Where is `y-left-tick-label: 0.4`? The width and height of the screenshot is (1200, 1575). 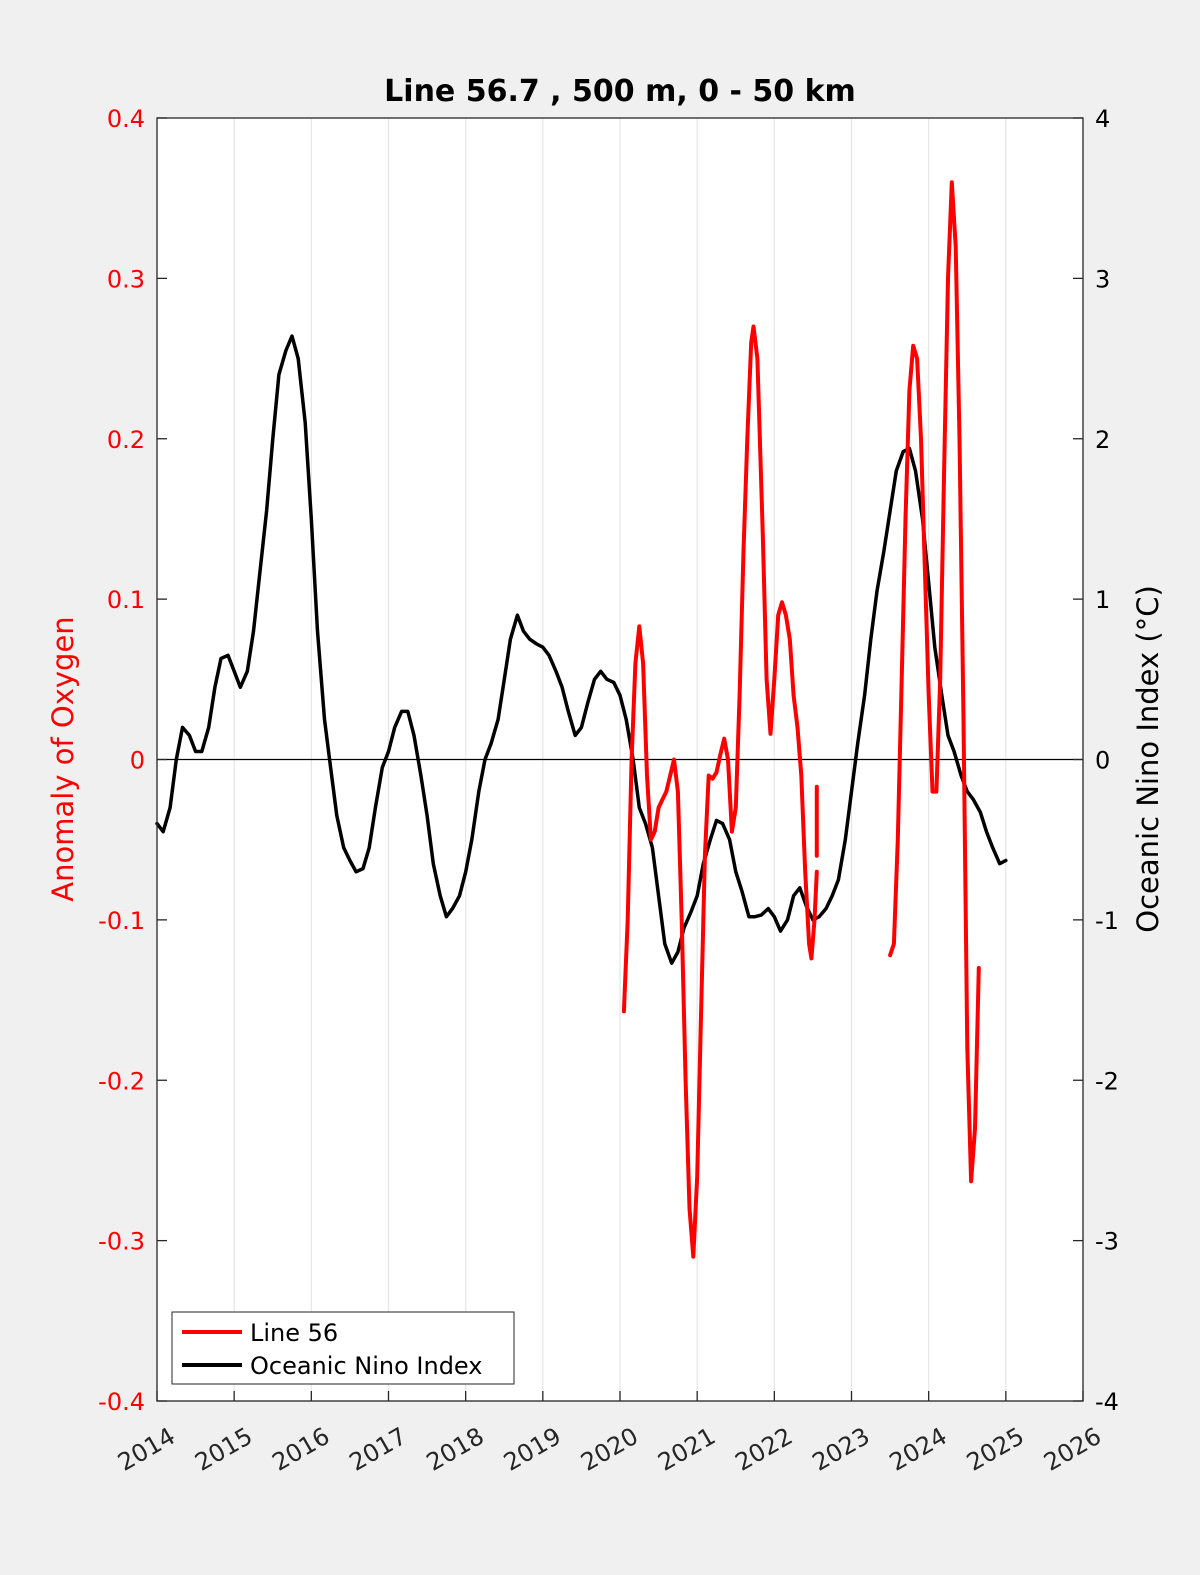 y-left-tick-label: 0.4 is located at coordinates (126, 119).